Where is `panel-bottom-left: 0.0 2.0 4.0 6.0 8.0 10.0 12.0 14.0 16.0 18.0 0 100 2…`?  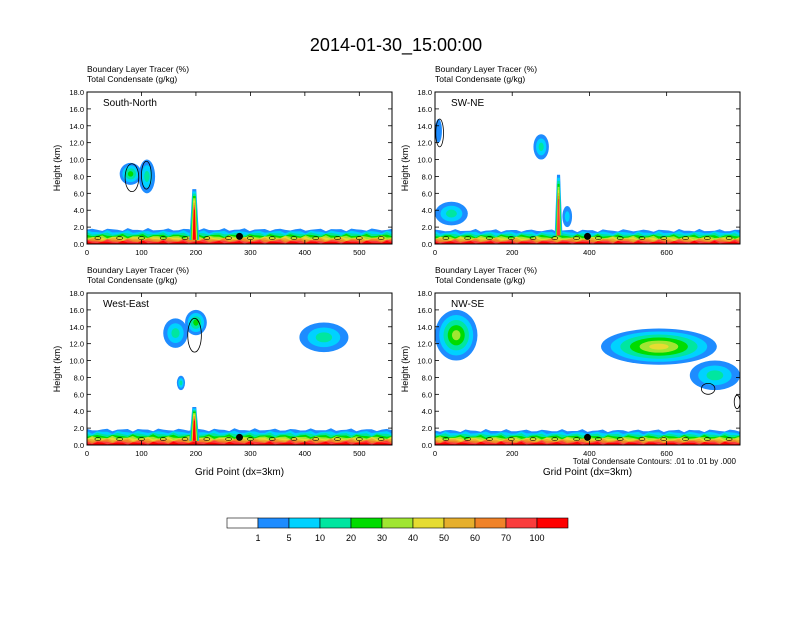
panel-bottom-left: 0.0 2.0 4.0 6.0 8.0 10.0 12.0 14.0 16.0 18.0 0 100 2… is located at coordinates (222, 371).